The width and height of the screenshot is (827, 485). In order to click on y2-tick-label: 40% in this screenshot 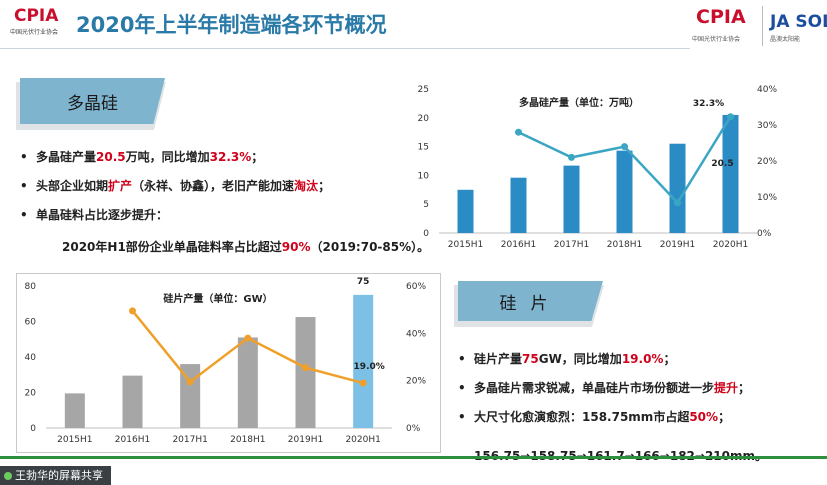, I will do `click(767, 90)`.